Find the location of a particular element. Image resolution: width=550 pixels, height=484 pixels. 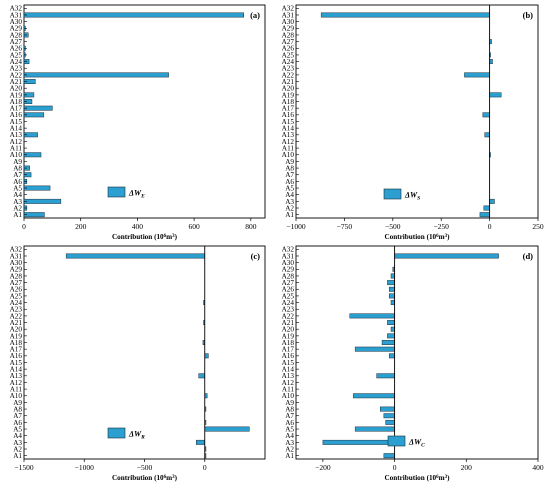

legend-label: ΔWC is located at coordinates (416, 443).